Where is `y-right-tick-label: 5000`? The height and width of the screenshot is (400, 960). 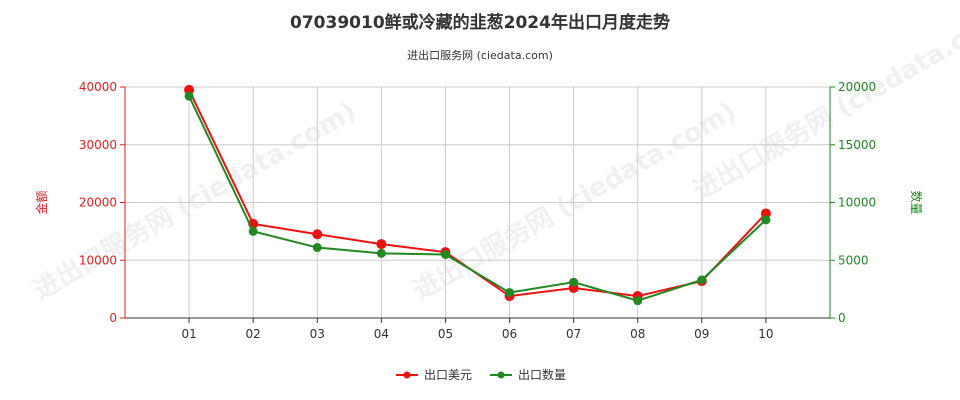 y-right-tick-label: 5000 is located at coordinates (853, 260).